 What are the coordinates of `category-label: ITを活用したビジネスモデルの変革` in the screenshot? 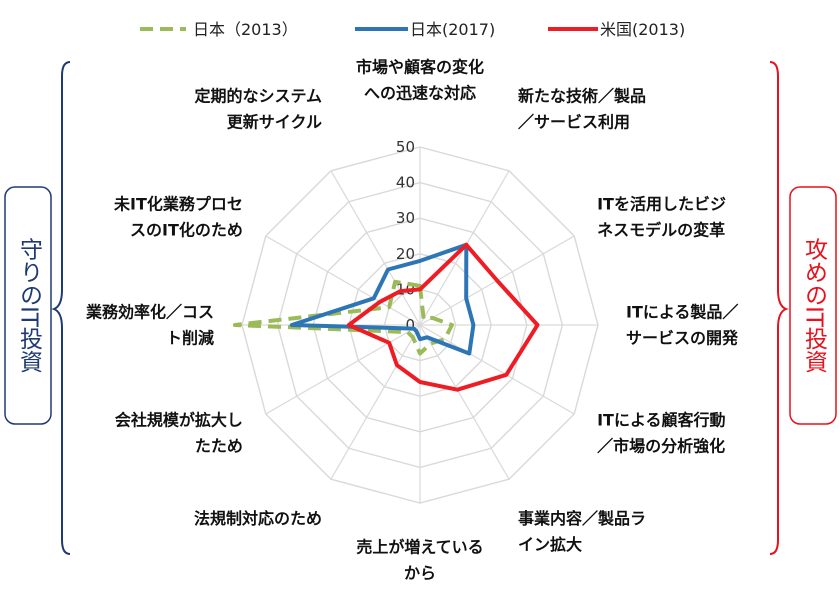 It's located at (661, 217).